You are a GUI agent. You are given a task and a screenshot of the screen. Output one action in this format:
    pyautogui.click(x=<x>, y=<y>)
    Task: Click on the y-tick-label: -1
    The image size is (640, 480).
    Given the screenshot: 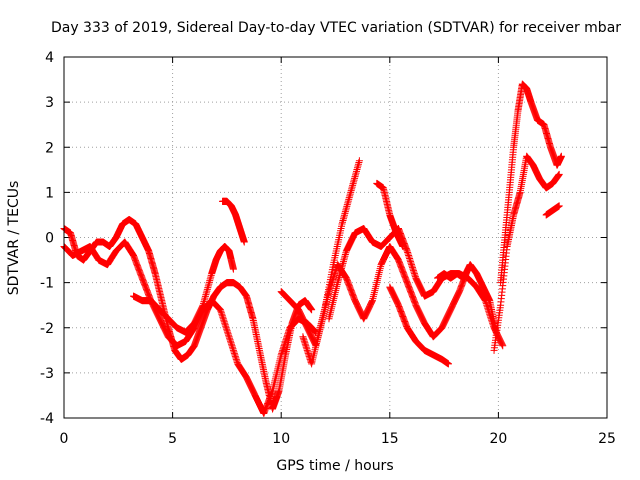 What is the action you would take?
    pyautogui.click(x=47, y=284)
    